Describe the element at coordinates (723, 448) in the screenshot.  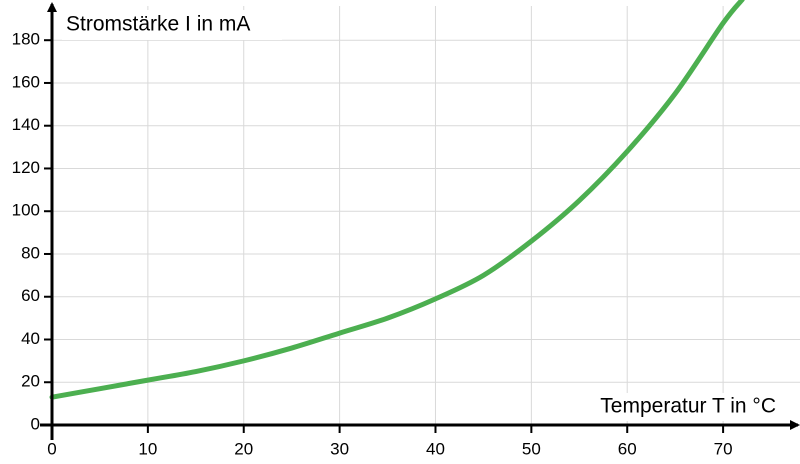
I see `x-tick-label: 70` at that location.